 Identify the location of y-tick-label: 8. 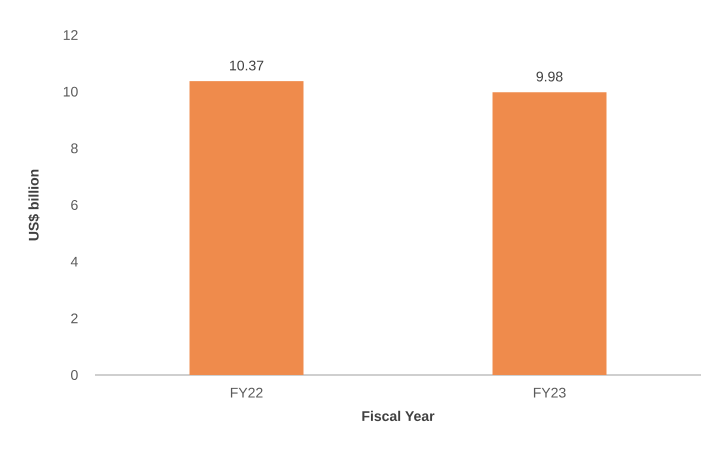
(74, 148).